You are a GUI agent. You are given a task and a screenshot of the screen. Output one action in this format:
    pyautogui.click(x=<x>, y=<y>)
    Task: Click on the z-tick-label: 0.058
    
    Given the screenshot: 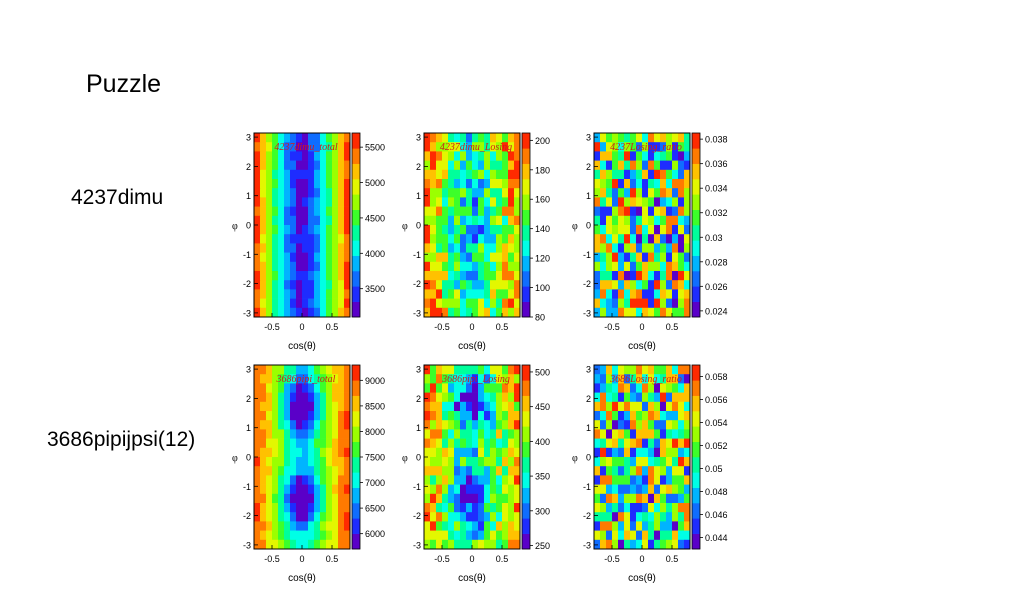 What is the action you would take?
    pyautogui.click(x=716, y=377)
    